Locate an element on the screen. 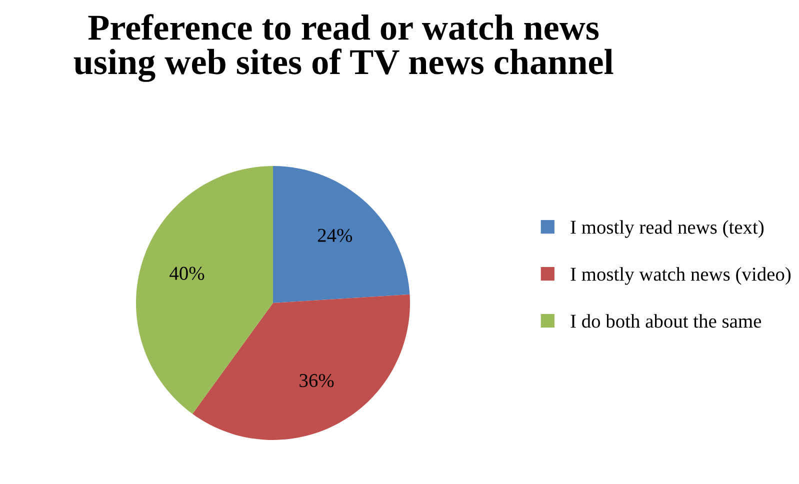 The width and height of the screenshot is (799, 484). data-label: 24% is located at coordinates (335, 235).